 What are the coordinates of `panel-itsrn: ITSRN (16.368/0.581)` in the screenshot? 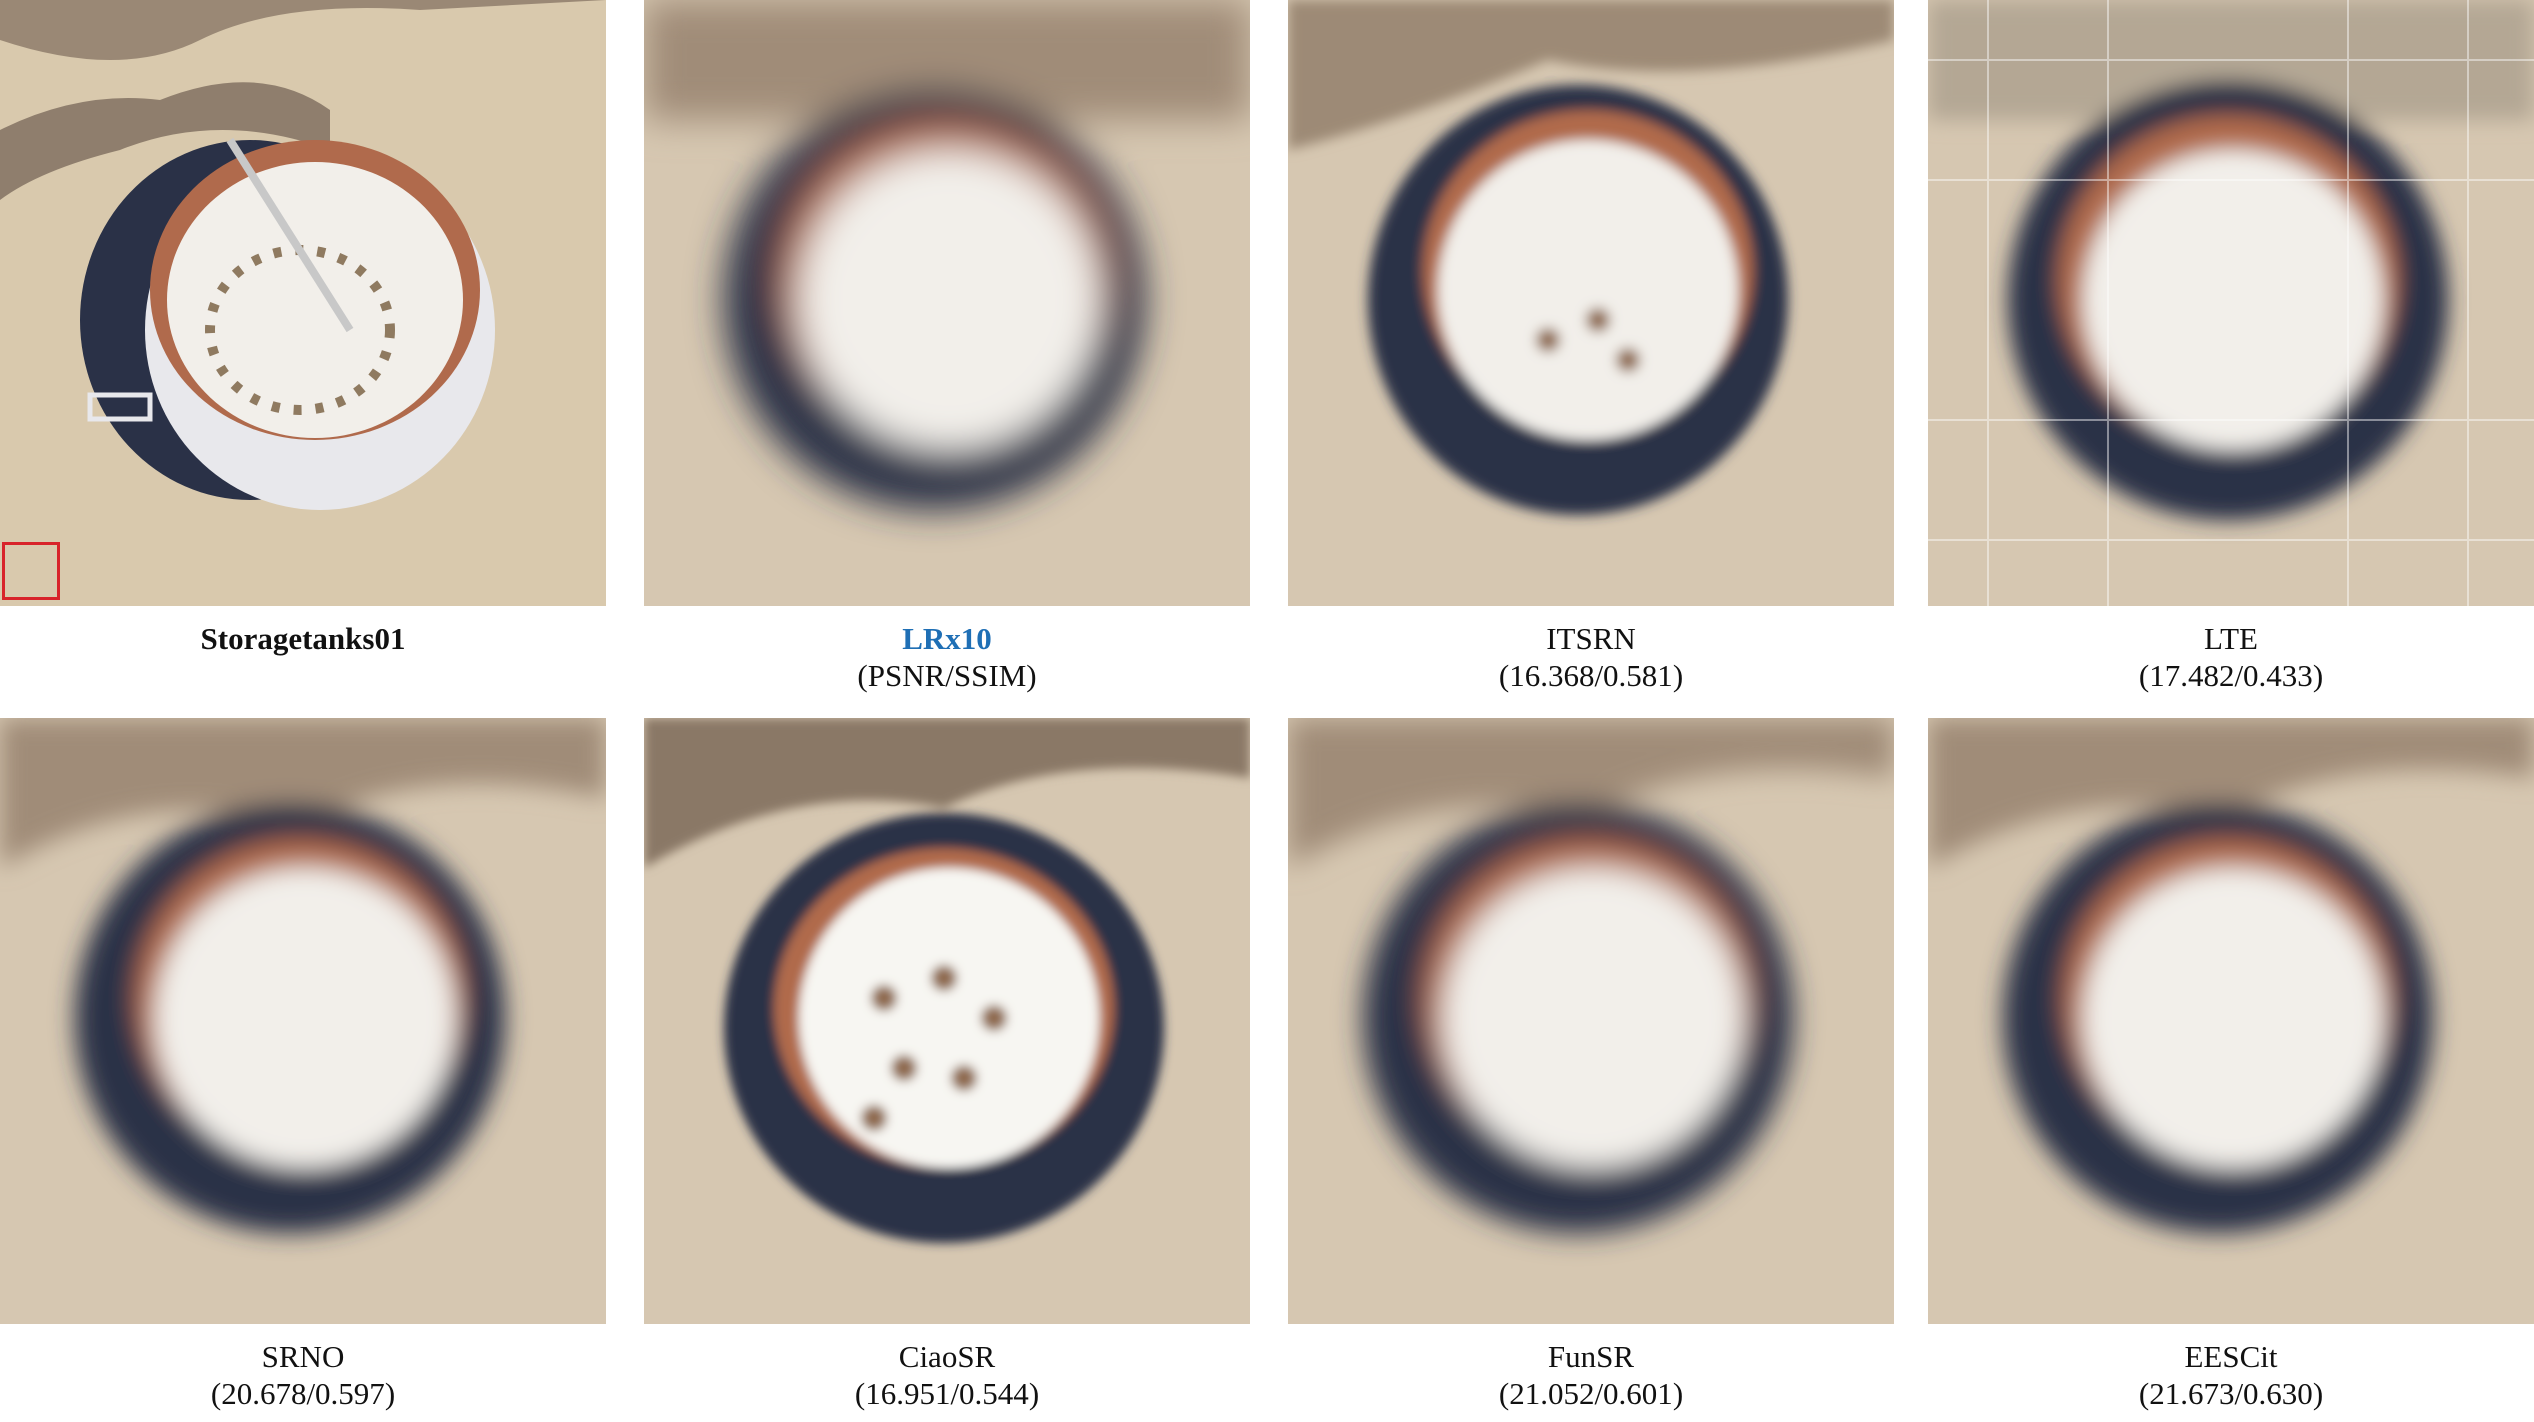 It's located at (1591, 347).